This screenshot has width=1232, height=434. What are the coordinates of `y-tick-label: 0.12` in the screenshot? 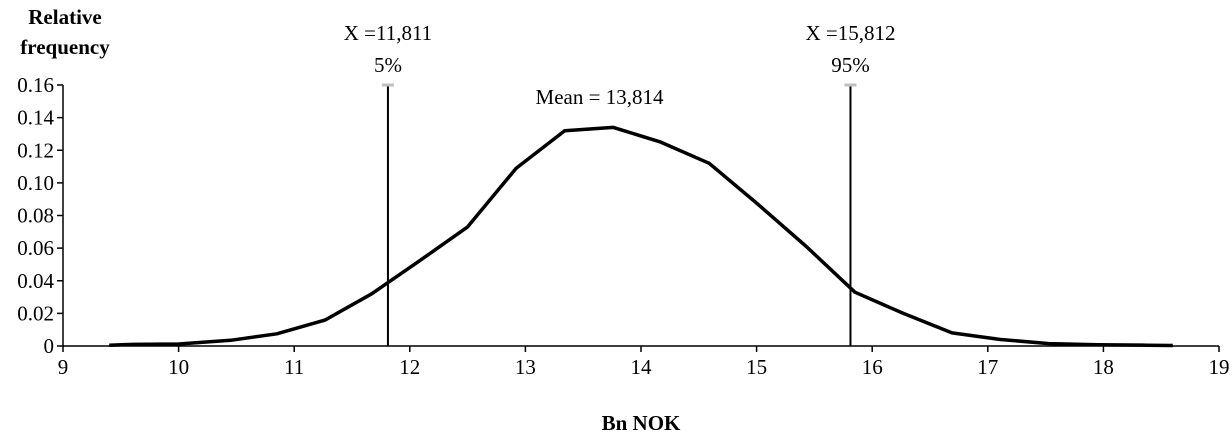 It's located at (35, 150).